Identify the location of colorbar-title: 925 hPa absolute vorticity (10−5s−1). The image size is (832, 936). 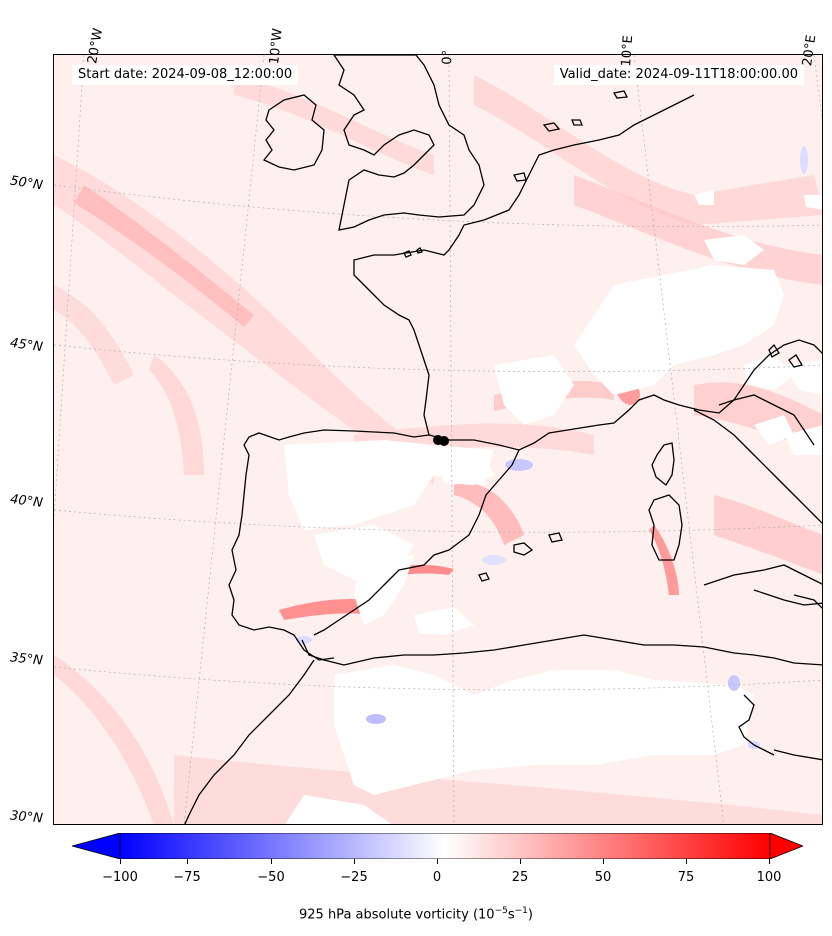
(416, 914).